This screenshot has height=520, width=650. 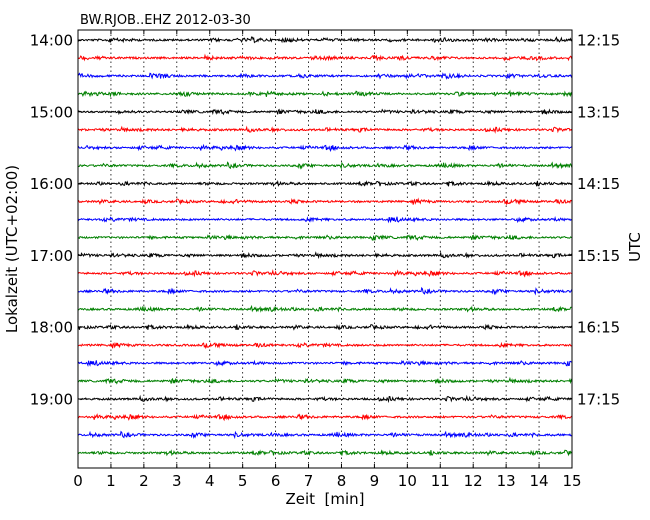 I want to click on left-tick-label: 15:00, so click(x=51, y=112).